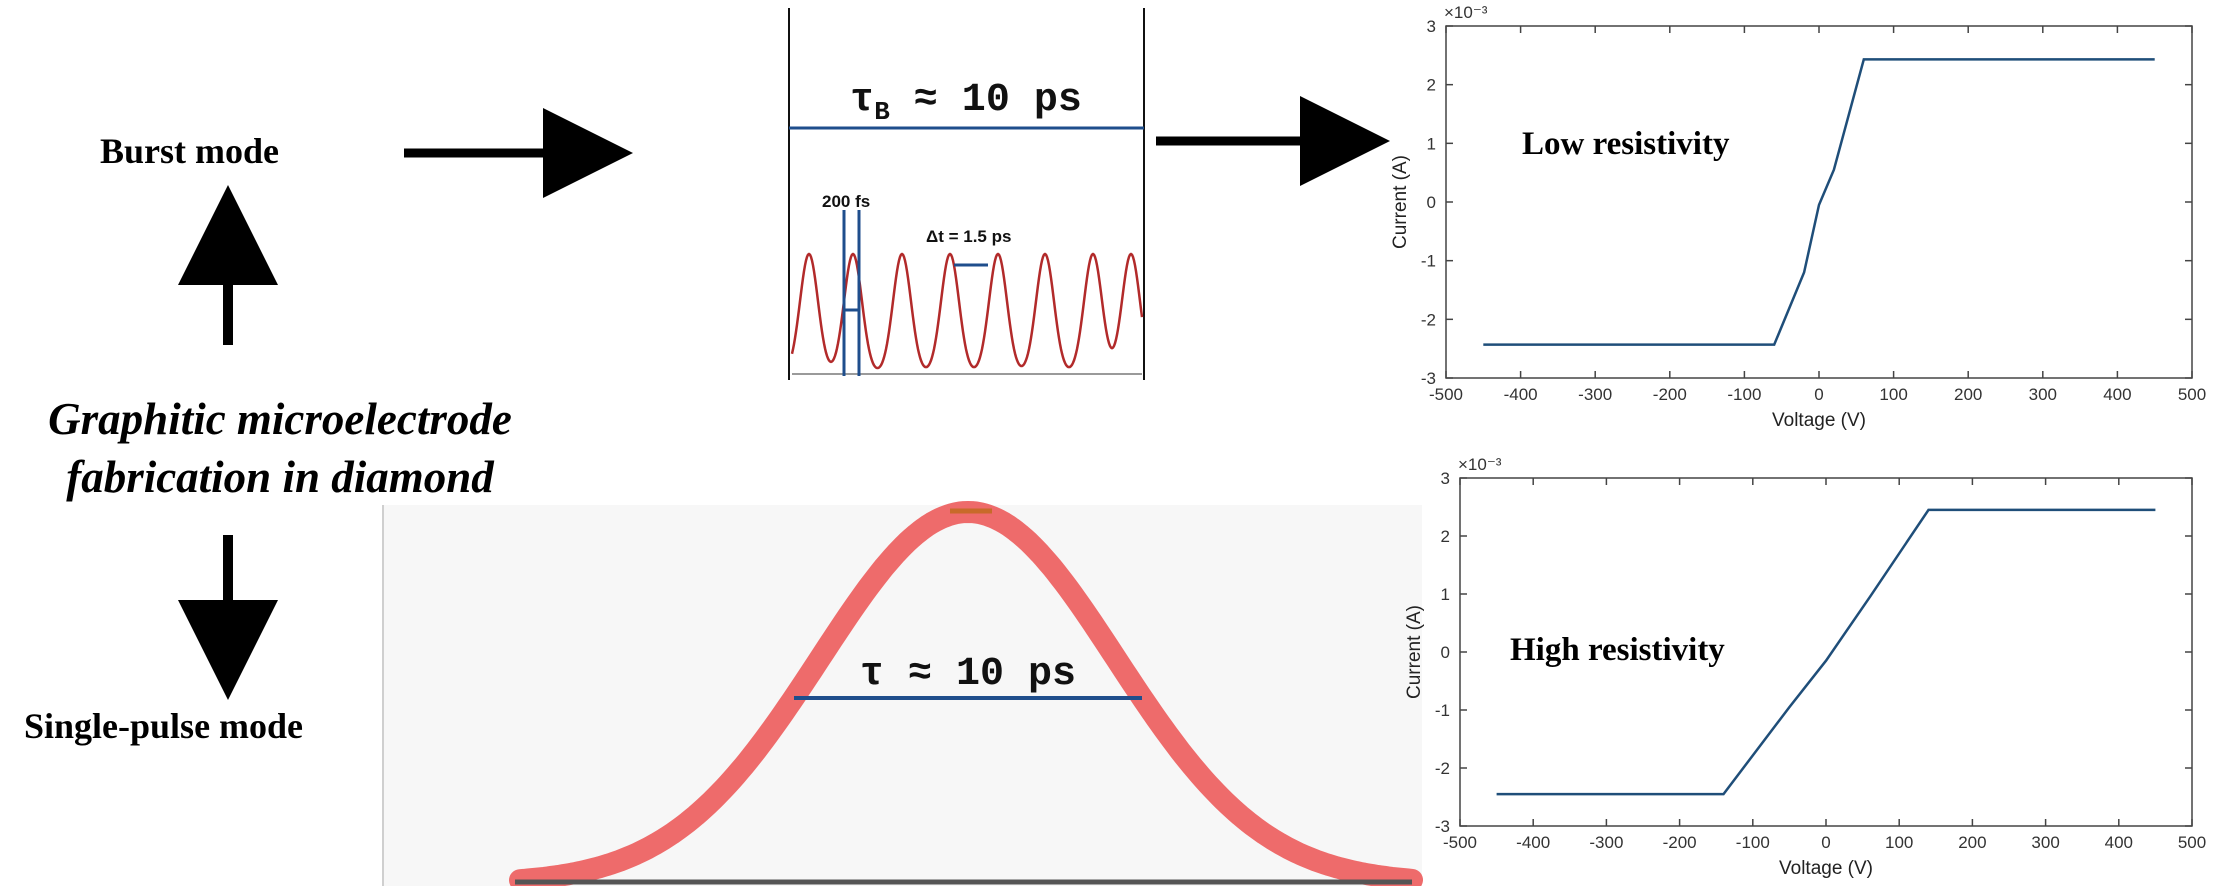  I want to click on iv-curve-high, so click(1826, 652).